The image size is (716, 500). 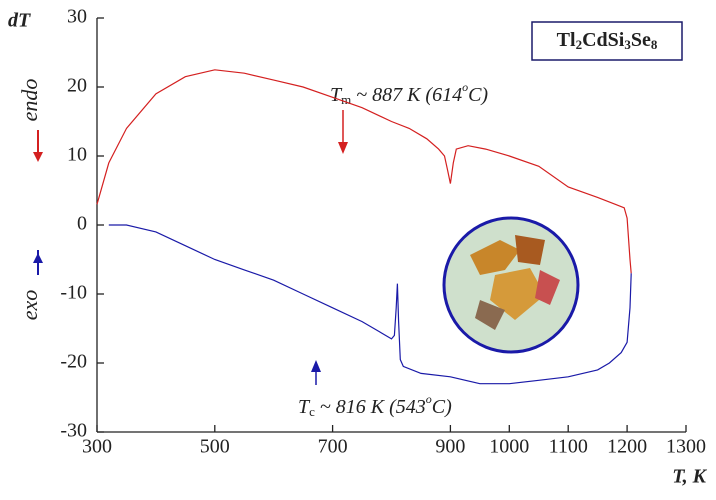 I want to click on x-tick-label: 1300, so click(x=686, y=447).